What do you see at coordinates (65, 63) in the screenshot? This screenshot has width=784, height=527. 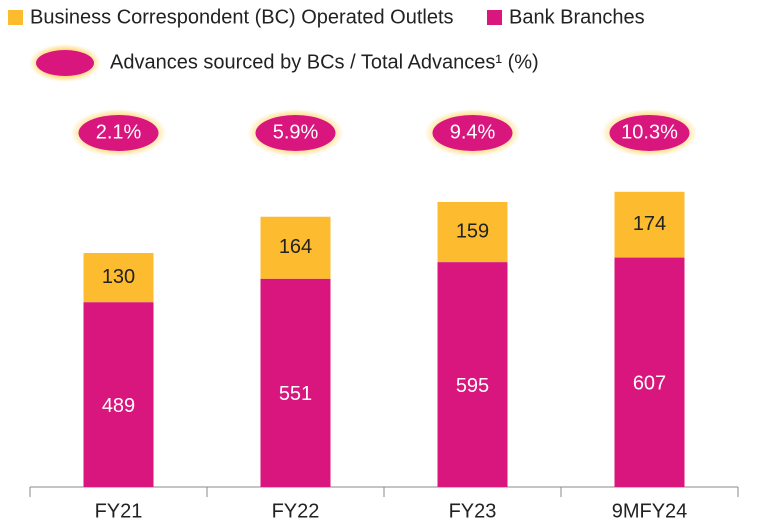 I see `legend-ellipse` at bounding box center [65, 63].